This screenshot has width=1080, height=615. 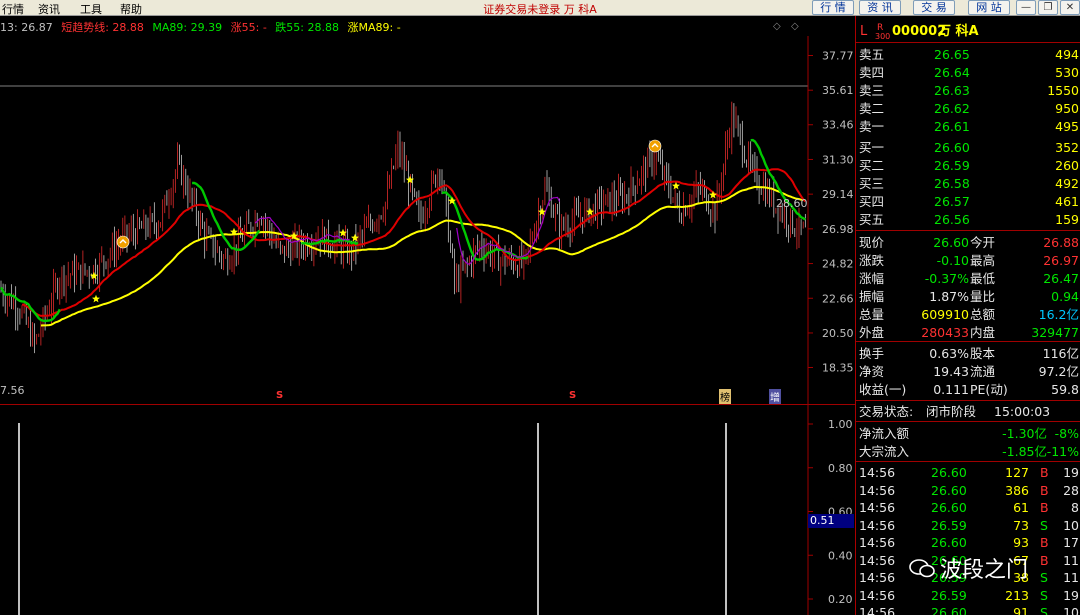 I want to click on menu-help: 帮助, so click(x=131, y=9).